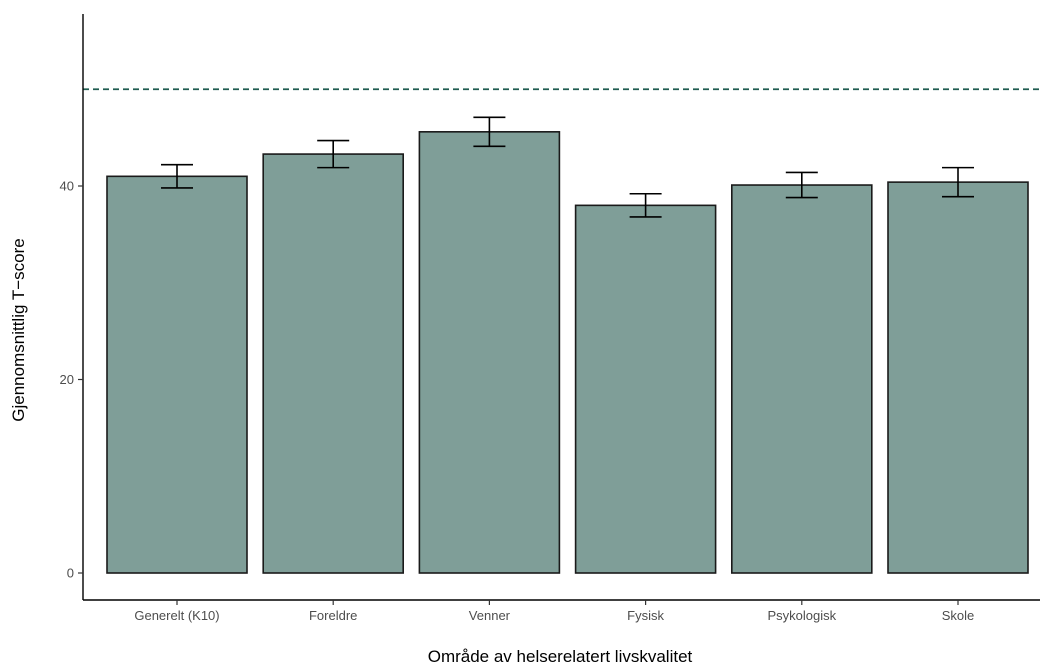 The image size is (1041, 666). What do you see at coordinates (67, 379) in the screenshot?
I see `y-tick-label: 20` at bounding box center [67, 379].